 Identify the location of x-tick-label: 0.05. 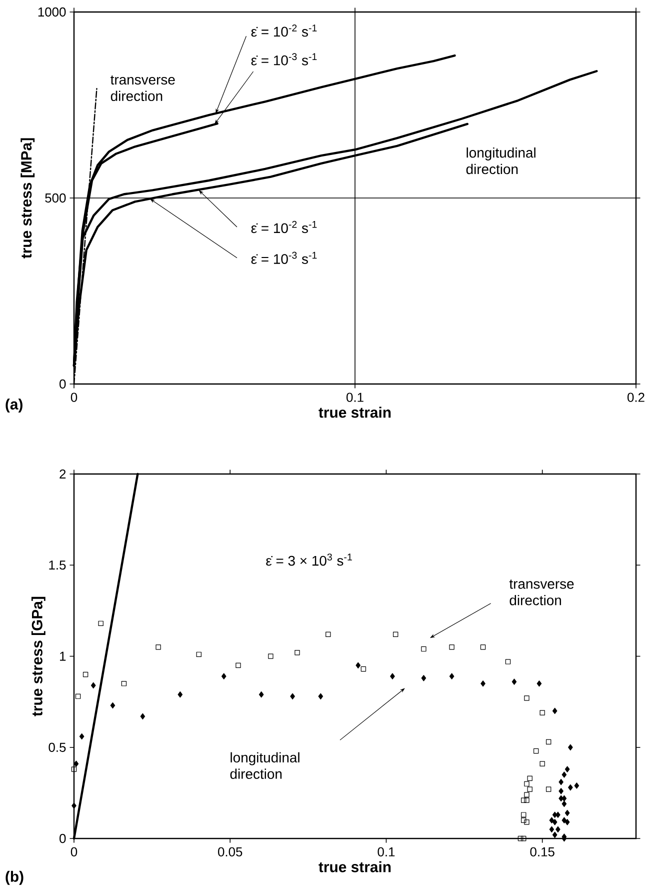
(230, 851).